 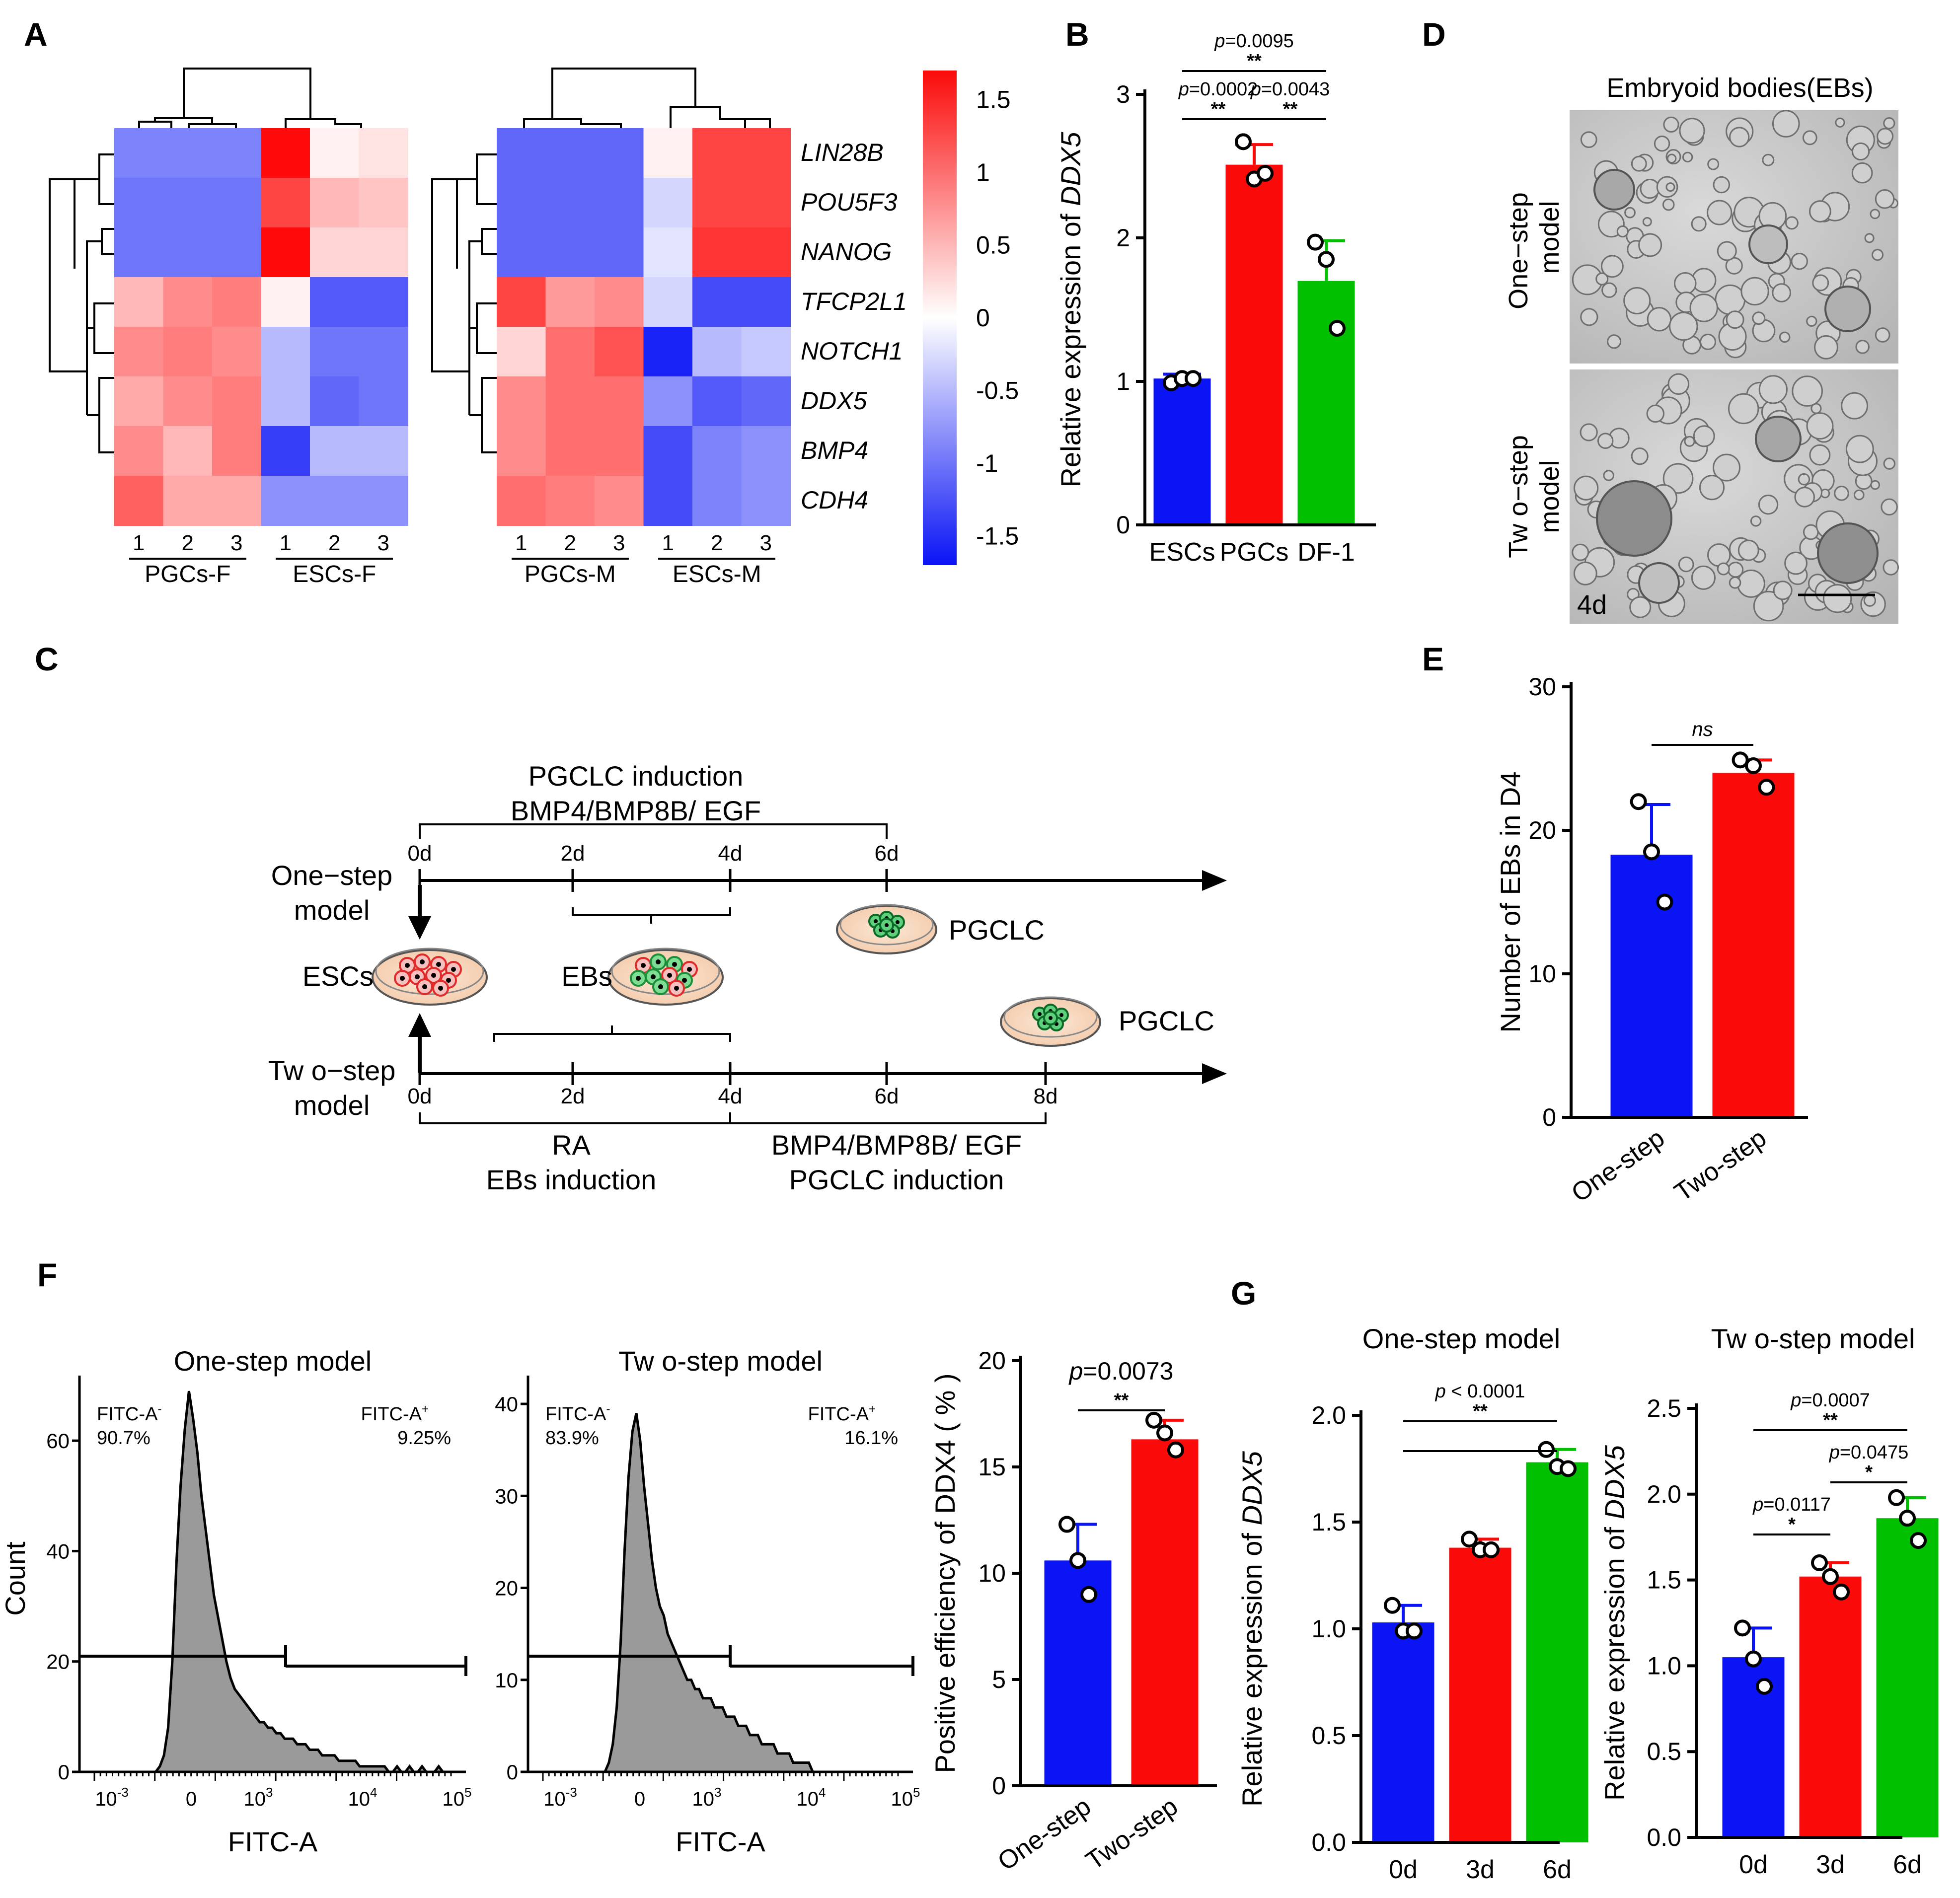 I want to click on y-tick-label: 5, so click(x=999, y=1679).